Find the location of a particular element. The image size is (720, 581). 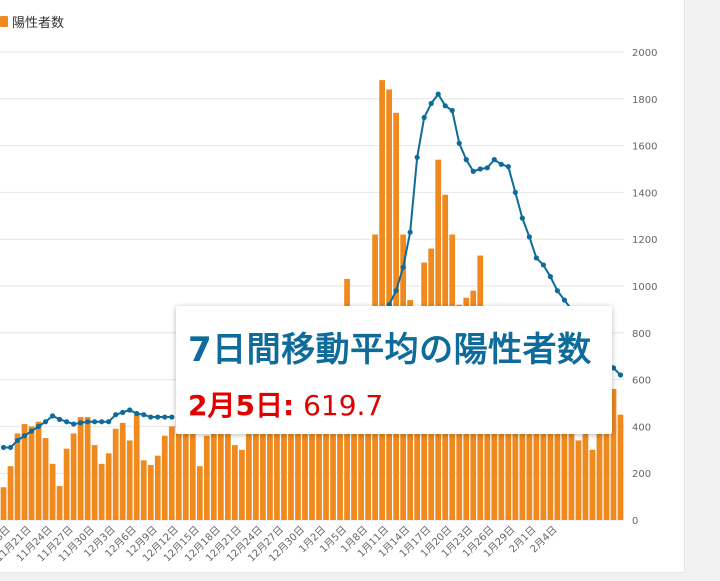

tooltip-row: 2月5日: 619.7 is located at coordinates (285, 404).